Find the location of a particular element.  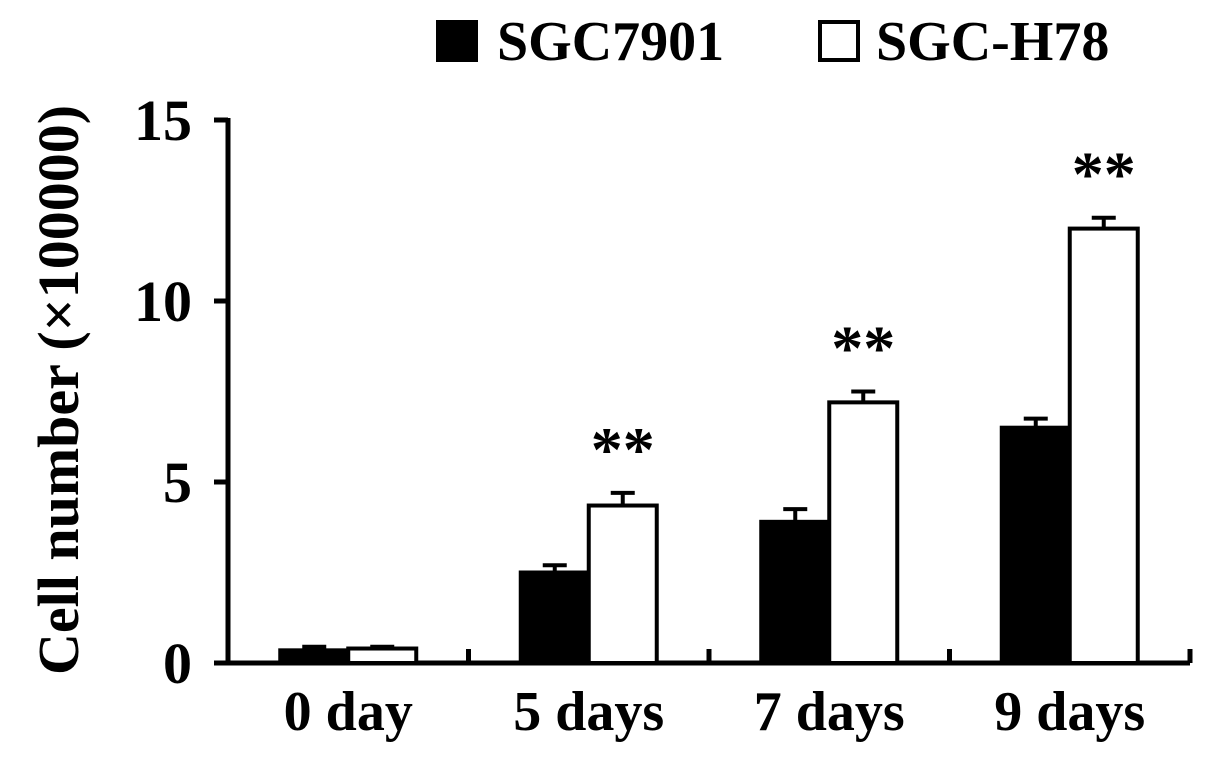

legend-swatch-sgc-h78 is located at coordinates (839, 41).